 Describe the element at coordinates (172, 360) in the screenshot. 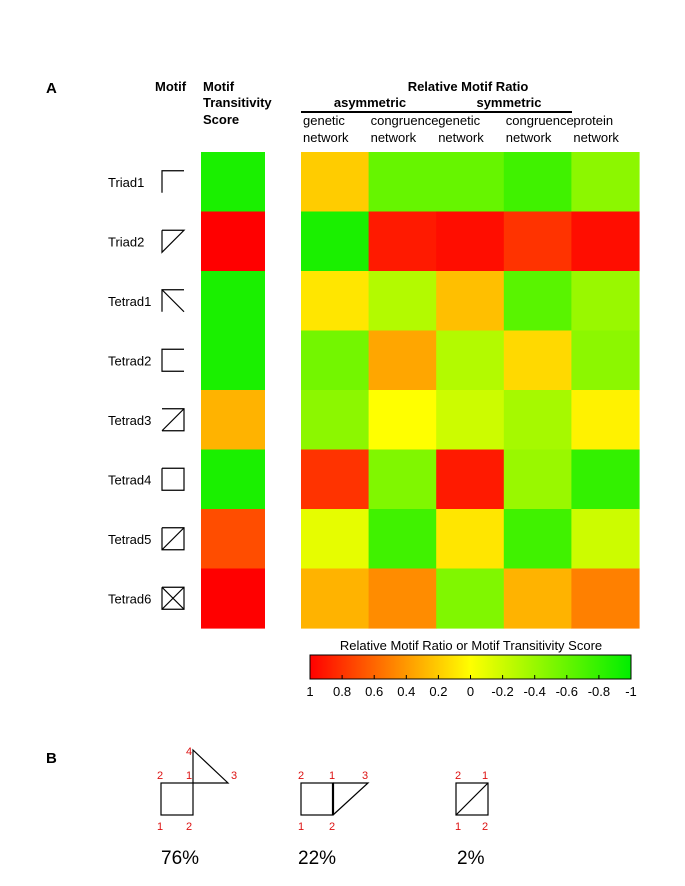

I see `tetrad2-motif-icon` at that location.